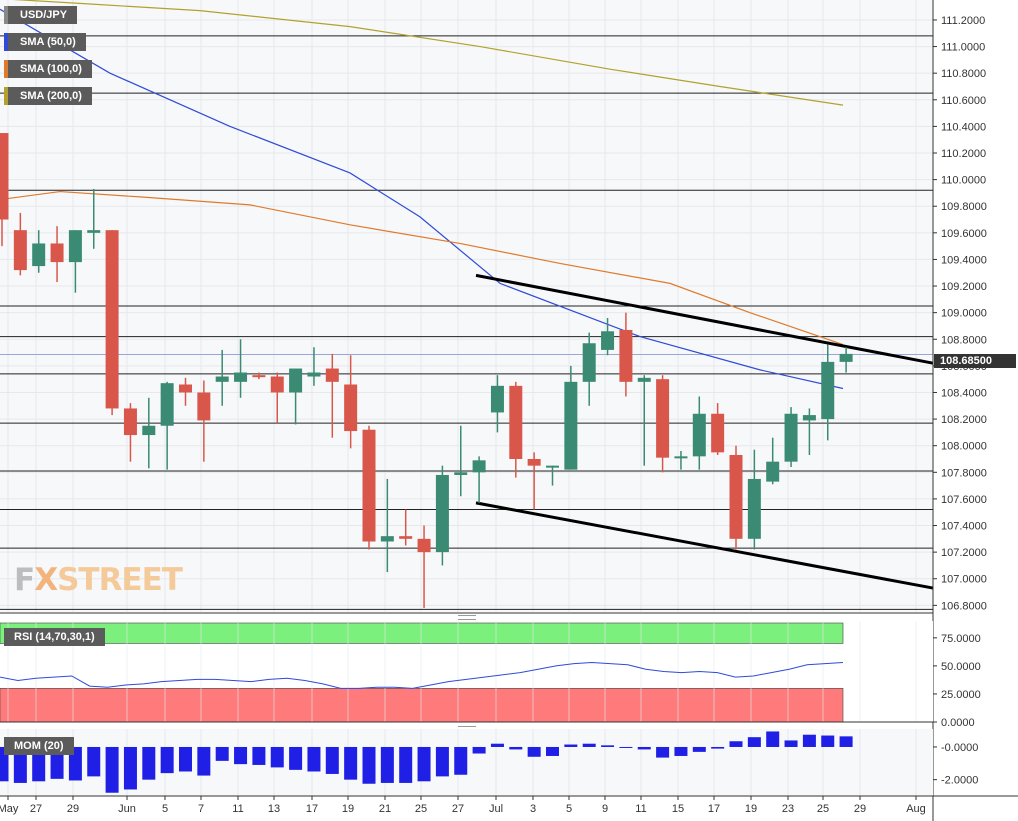 This screenshot has width=1018, height=821. I want to click on price-tick-label: 110.4000, so click(963, 127).